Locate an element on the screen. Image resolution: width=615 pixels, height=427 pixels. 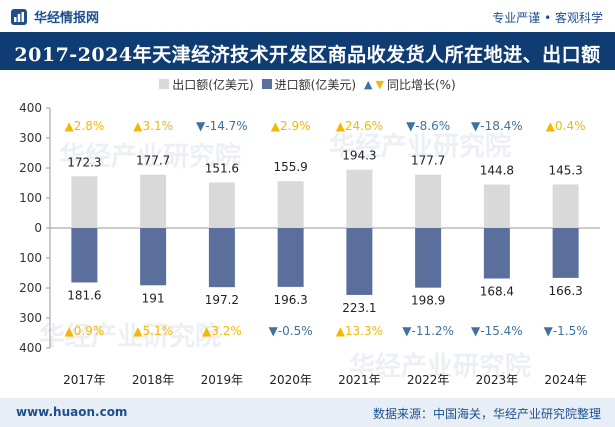
export-value-label: 151.6 is located at coordinates (222, 169).